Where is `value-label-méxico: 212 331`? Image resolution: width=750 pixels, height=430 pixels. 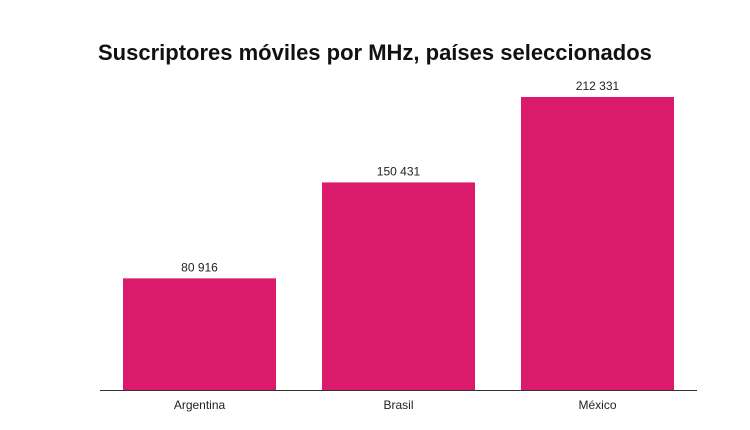
value-label-méxico: 212 331 is located at coordinates (598, 86).